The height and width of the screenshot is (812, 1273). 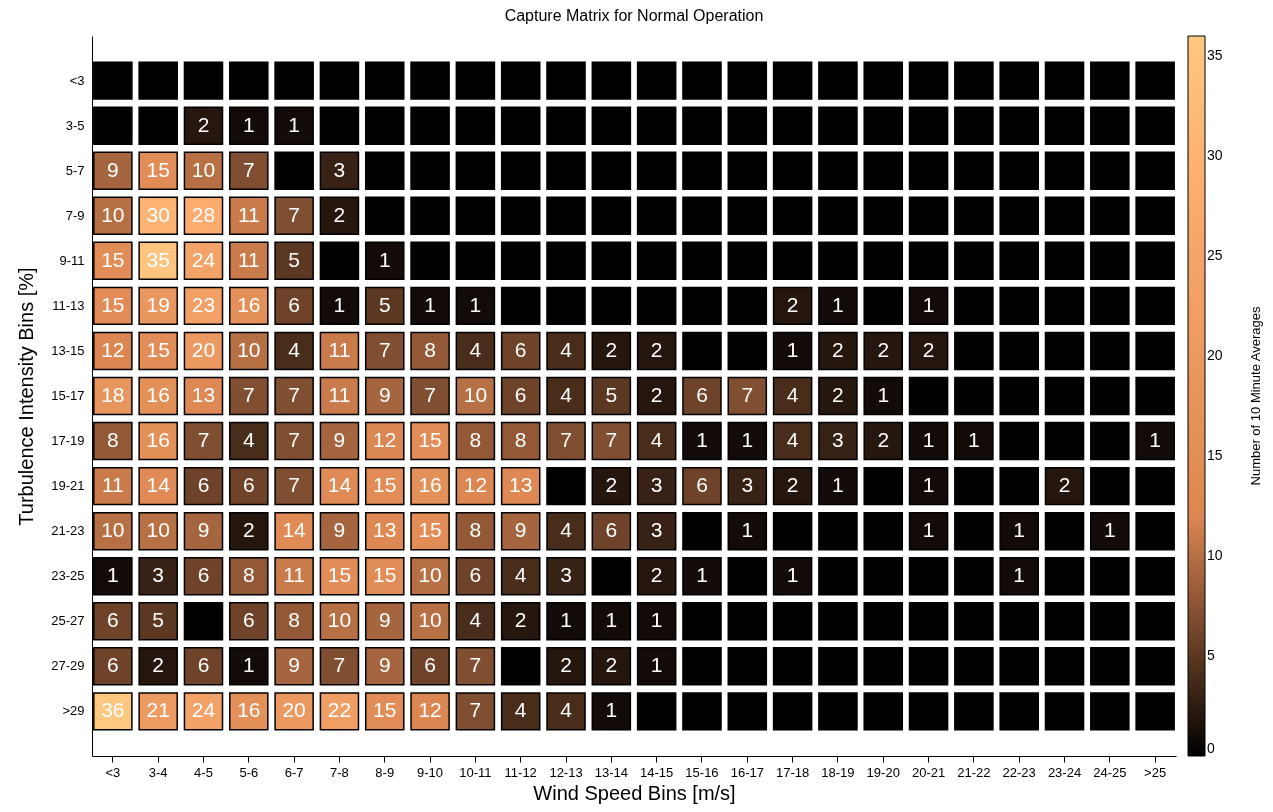 What do you see at coordinates (1215, 255) in the screenshot?
I see `color-bar-label: 25` at bounding box center [1215, 255].